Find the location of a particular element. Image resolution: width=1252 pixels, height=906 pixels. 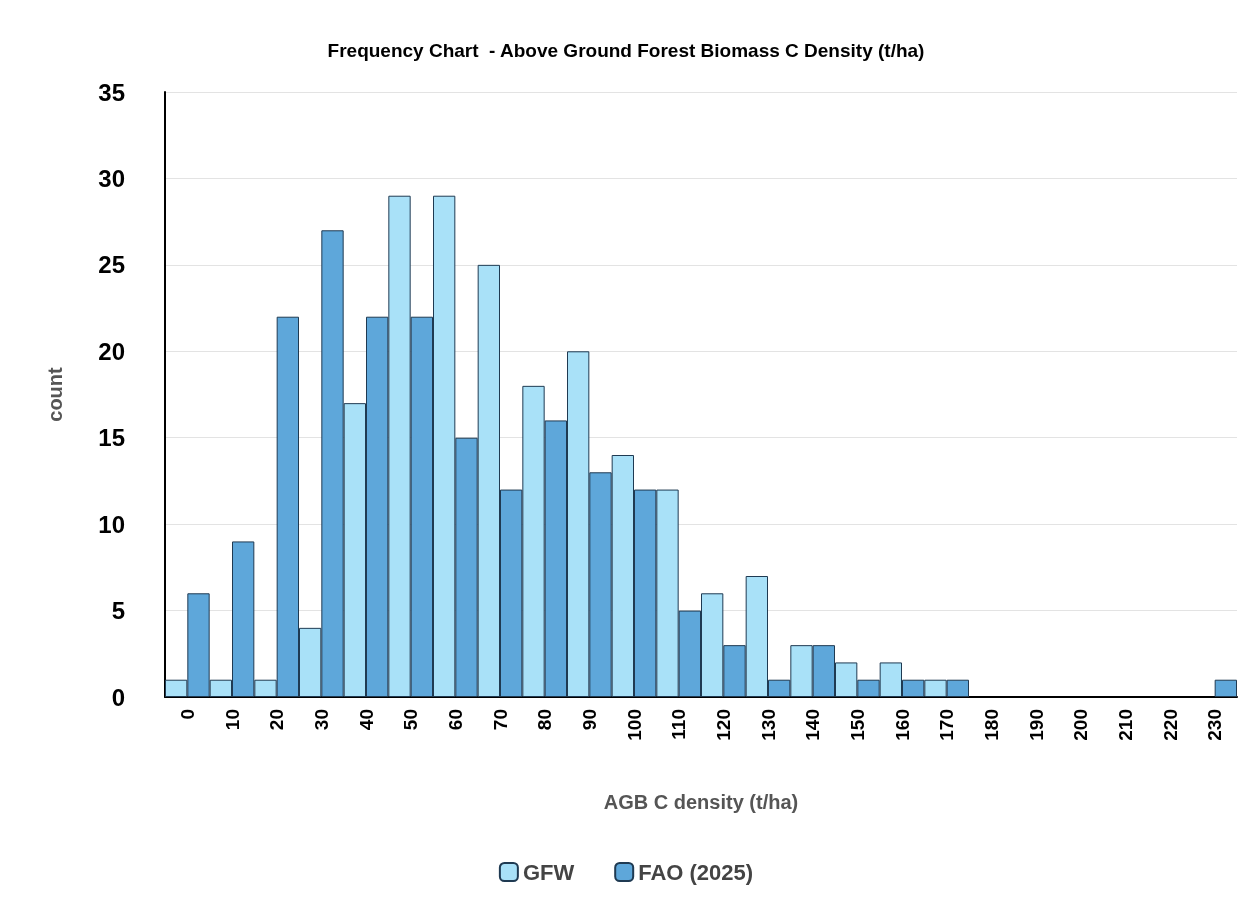

y-tick-label: 30 is located at coordinates (111, 178).